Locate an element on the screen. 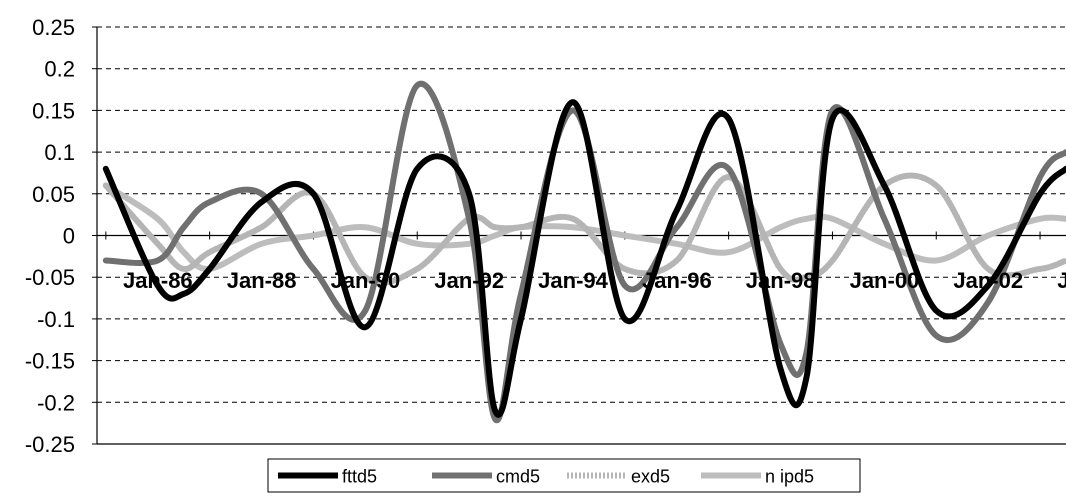 The height and width of the screenshot is (497, 1066). y-tick-label: 0.1 is located at coordinates (59, 152).